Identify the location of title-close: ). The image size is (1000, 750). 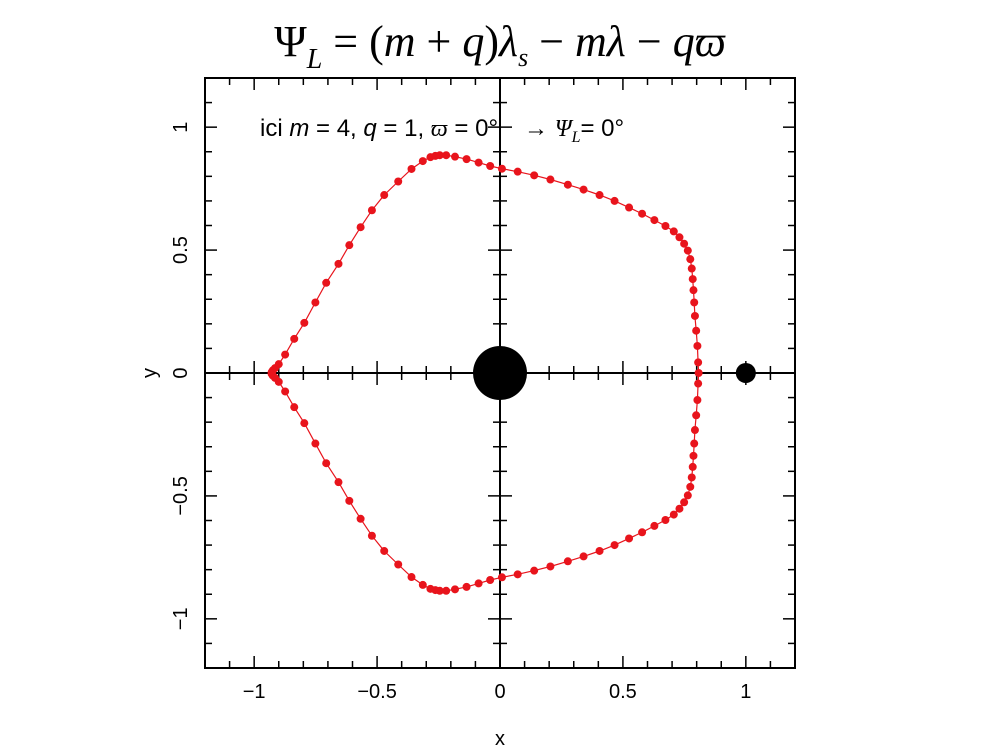
(491, 41).